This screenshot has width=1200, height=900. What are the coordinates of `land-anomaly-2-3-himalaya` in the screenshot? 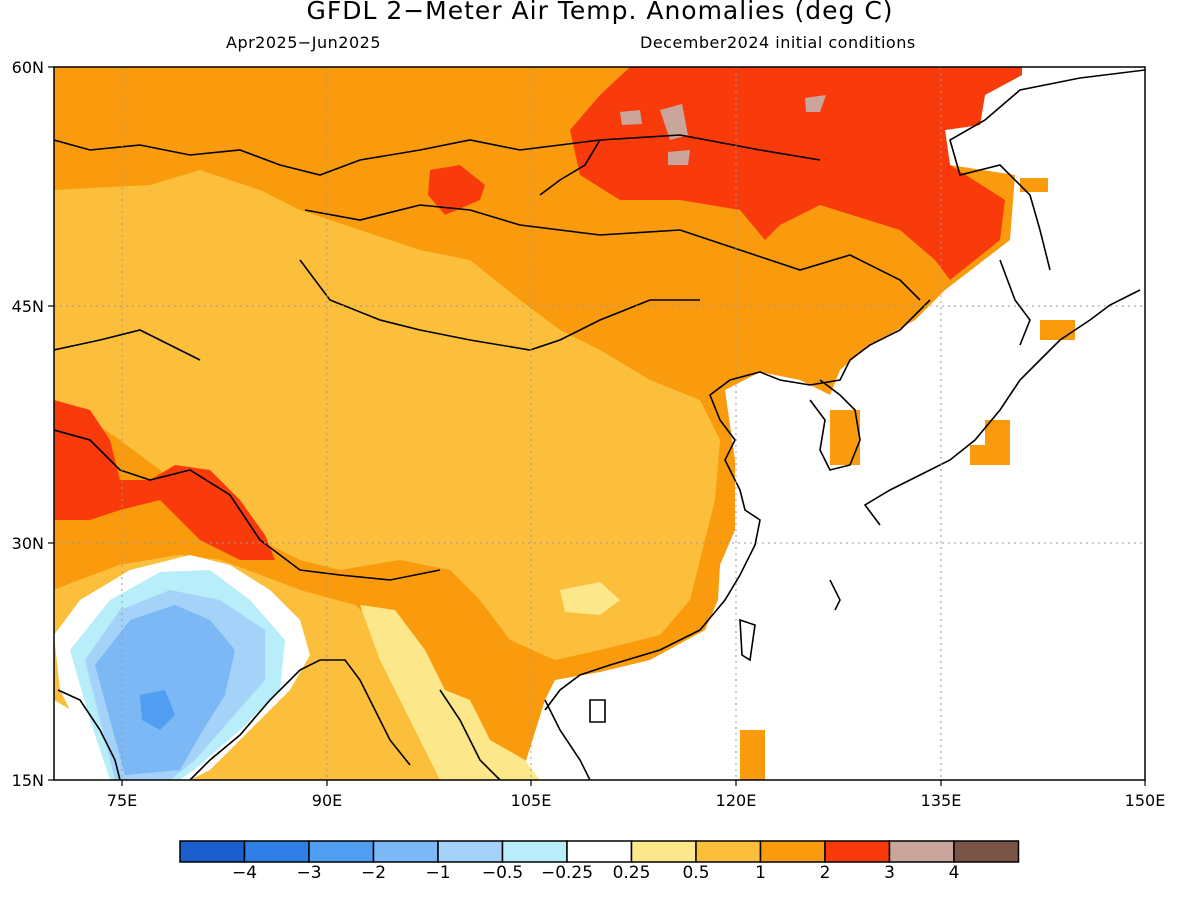 It's located at (164, 480).